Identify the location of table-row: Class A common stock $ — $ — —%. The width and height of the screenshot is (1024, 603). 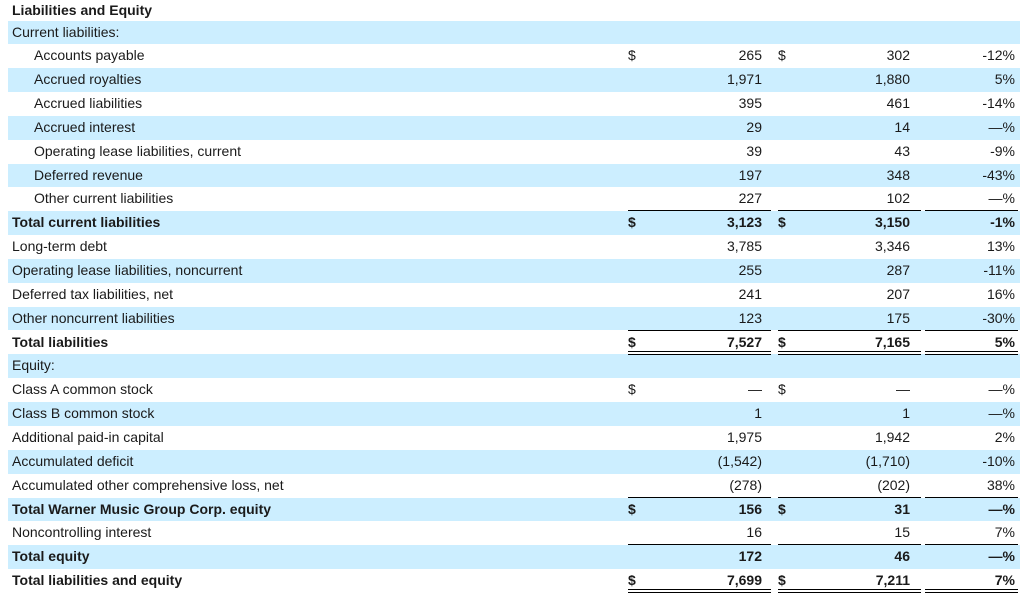
(512, 390).